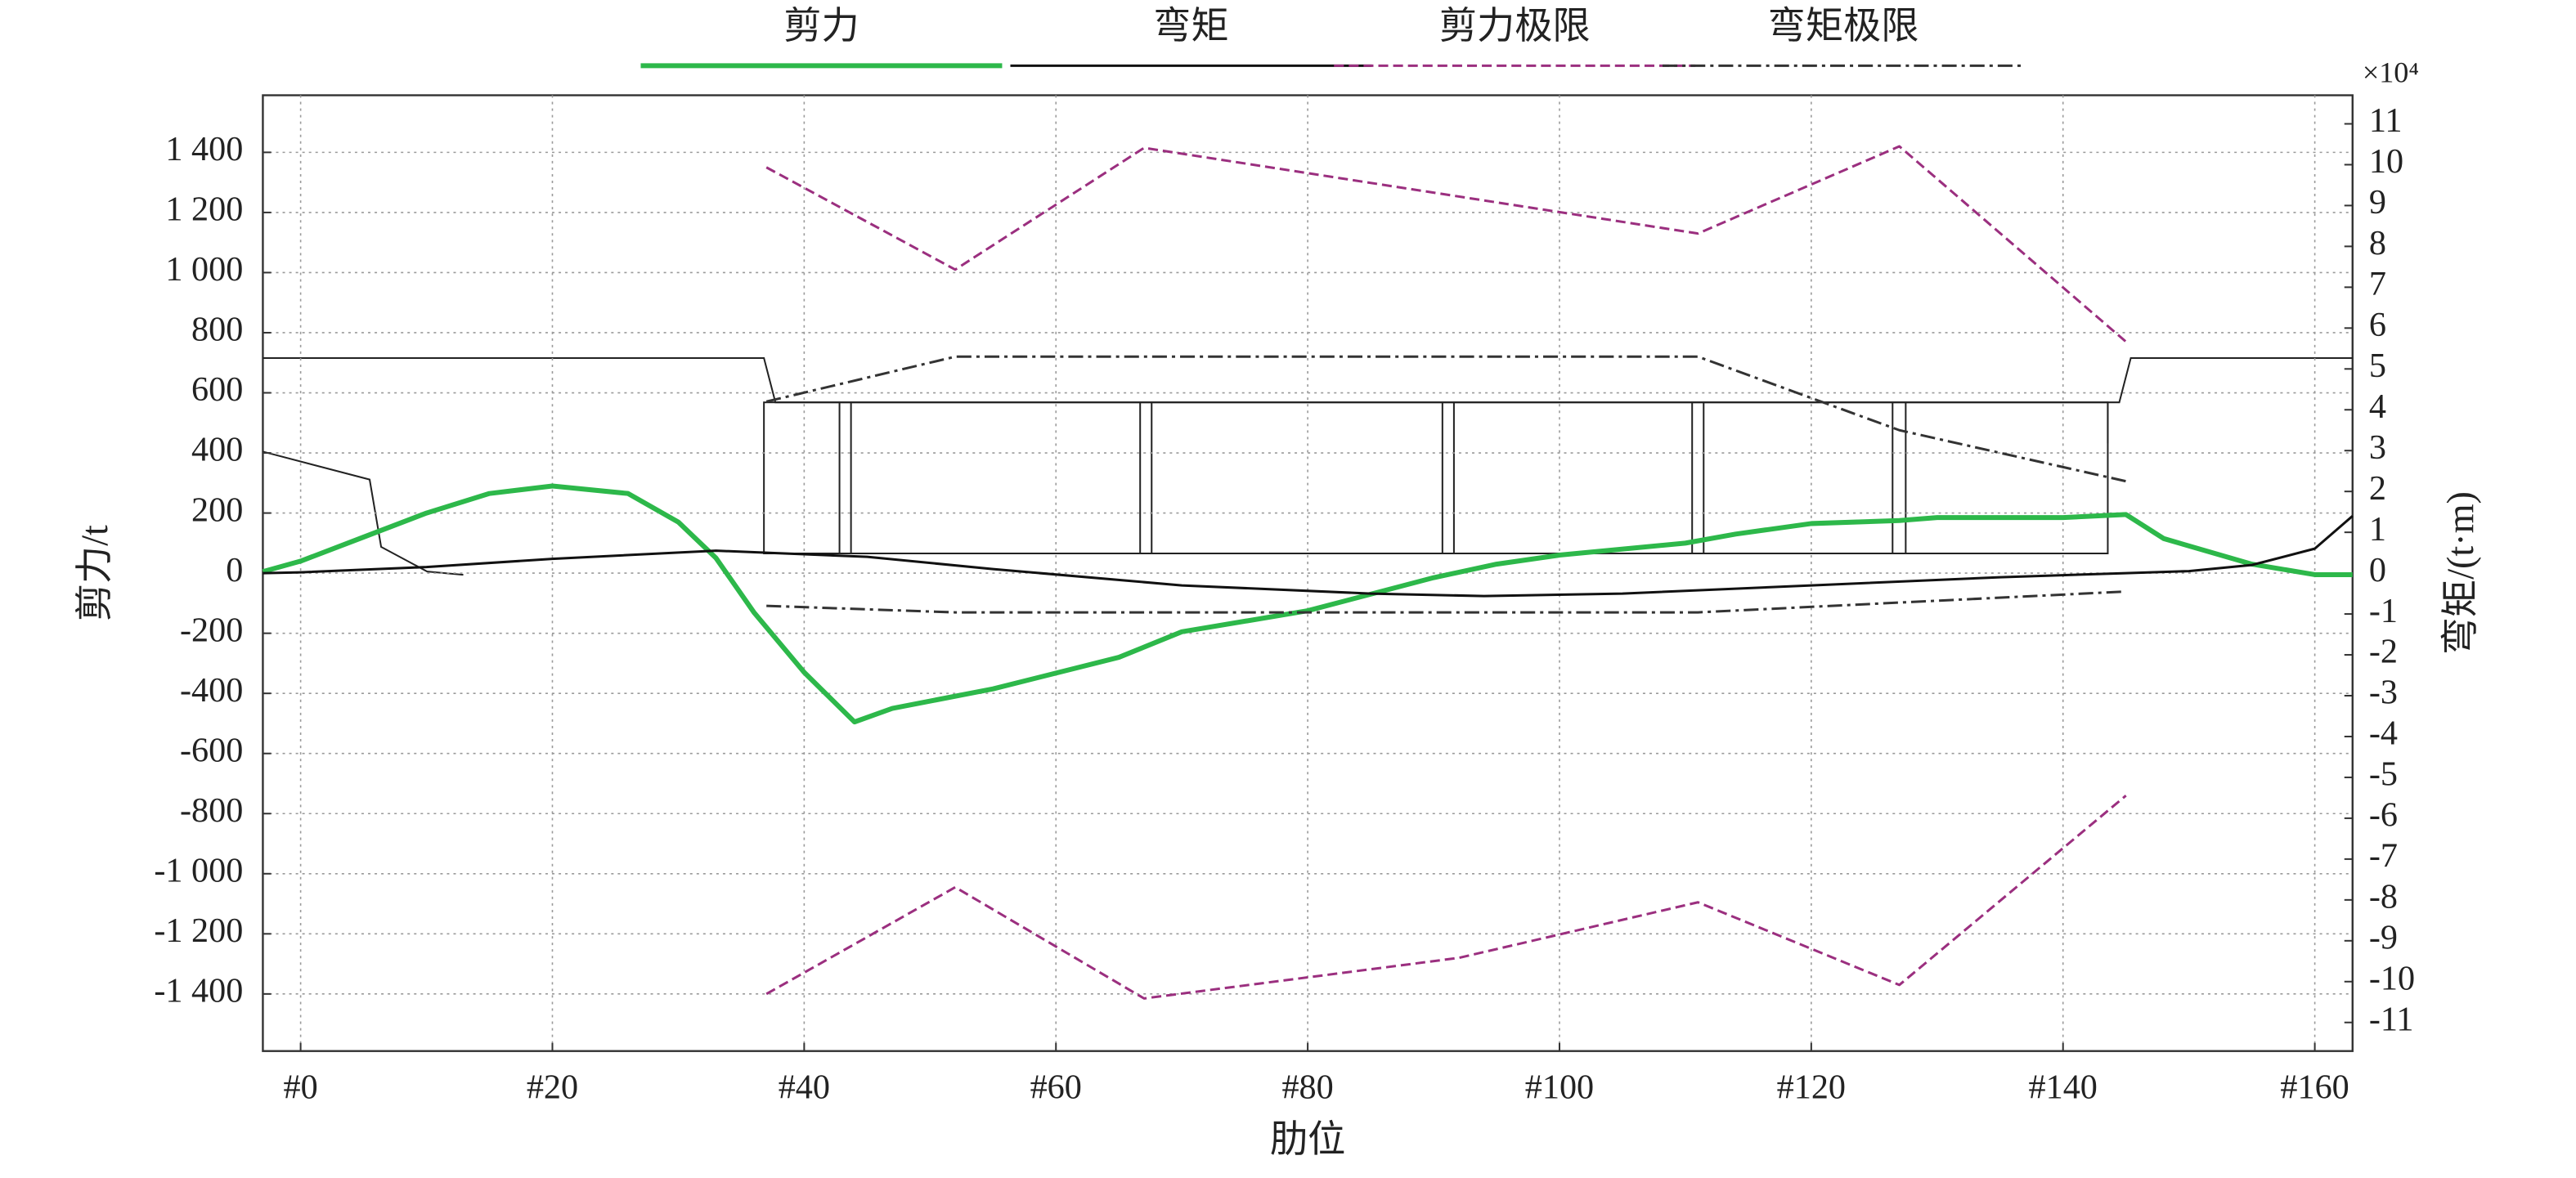 The height and width of the screenshot is (1178, 2576). I want to click on legend-label: 剪力极限, so click(1515, 26).